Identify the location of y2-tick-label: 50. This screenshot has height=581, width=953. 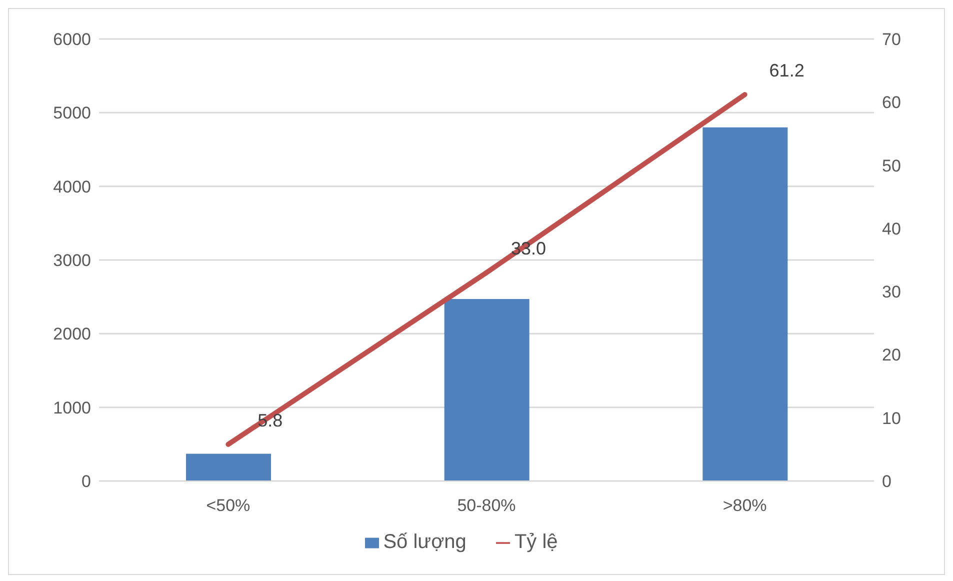
(891, 166).